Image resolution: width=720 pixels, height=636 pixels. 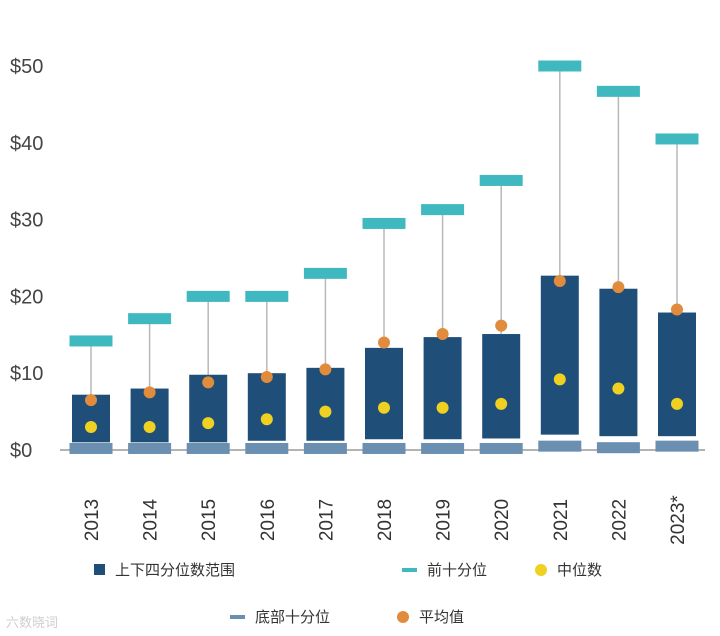 What do you see at coordinates (293, 617) in the screenshot?
I see `legend-label-bottom-decile: 底部十分位` at bounding box center [293, 617].